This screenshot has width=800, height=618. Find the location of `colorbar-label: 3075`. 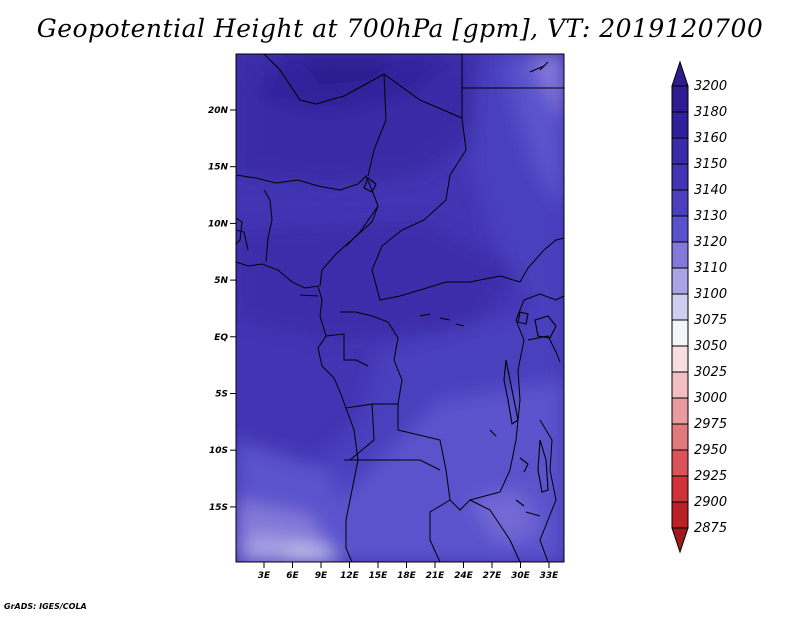

colorbar-label: 3075 is located at coordinates (710, 320).